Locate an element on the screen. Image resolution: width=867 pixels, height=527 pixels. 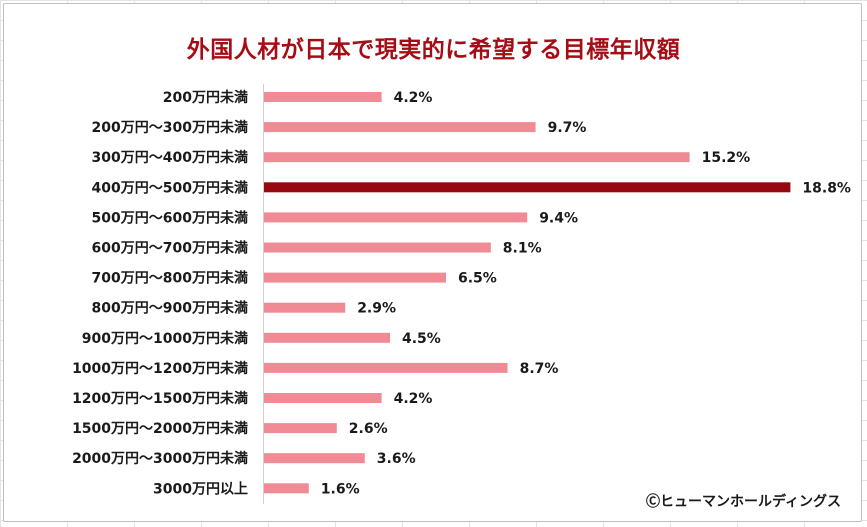
category-label: 300万円～400万円未満 is located at coordinates (170, 157).